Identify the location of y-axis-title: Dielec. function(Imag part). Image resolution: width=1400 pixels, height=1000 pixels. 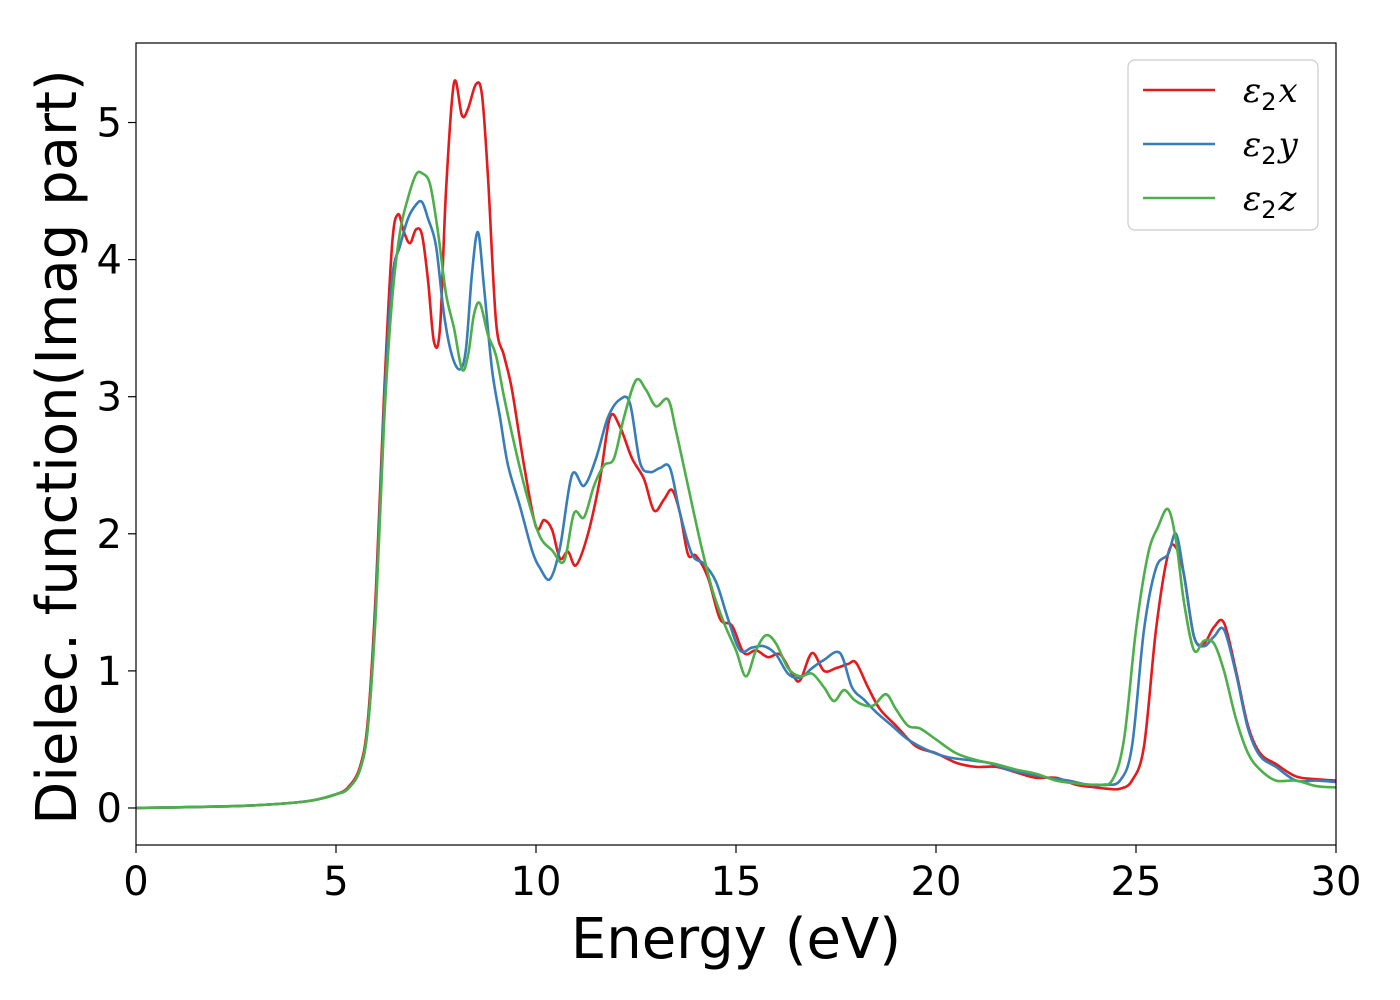
(57, 447).